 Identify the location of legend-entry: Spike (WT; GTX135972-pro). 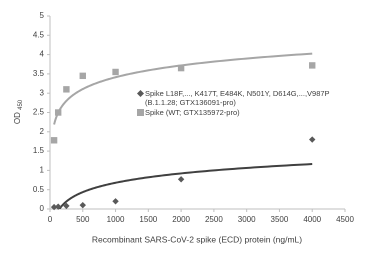
(234, 112).